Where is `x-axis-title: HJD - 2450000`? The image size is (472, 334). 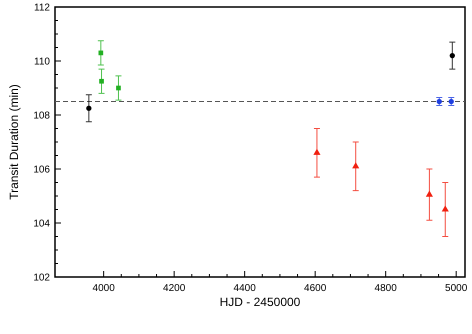
x-axis-title: HJD - 2450000 is located at coordinates (260, 302).